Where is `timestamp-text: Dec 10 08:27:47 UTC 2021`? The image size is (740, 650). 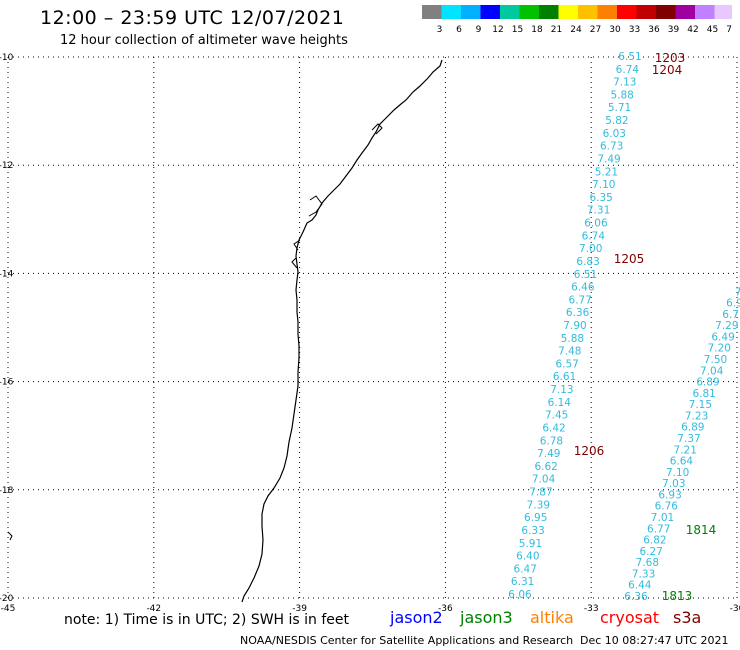
timestamp-text: Dec 10 08:27:47 UTC 2021 is located at coordinates (654, 640).